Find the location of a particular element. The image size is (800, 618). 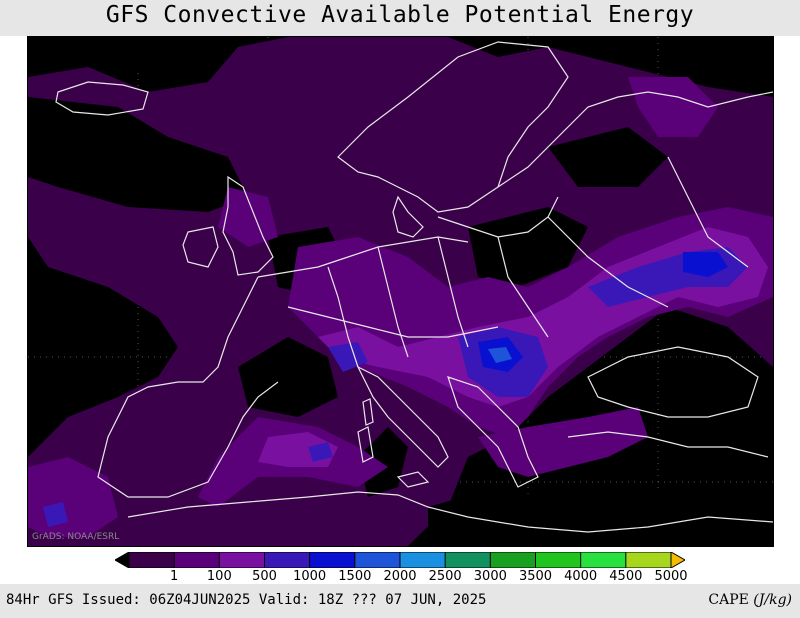

colorbar-tick-label: 3500 is located at coordinates (535, 576).